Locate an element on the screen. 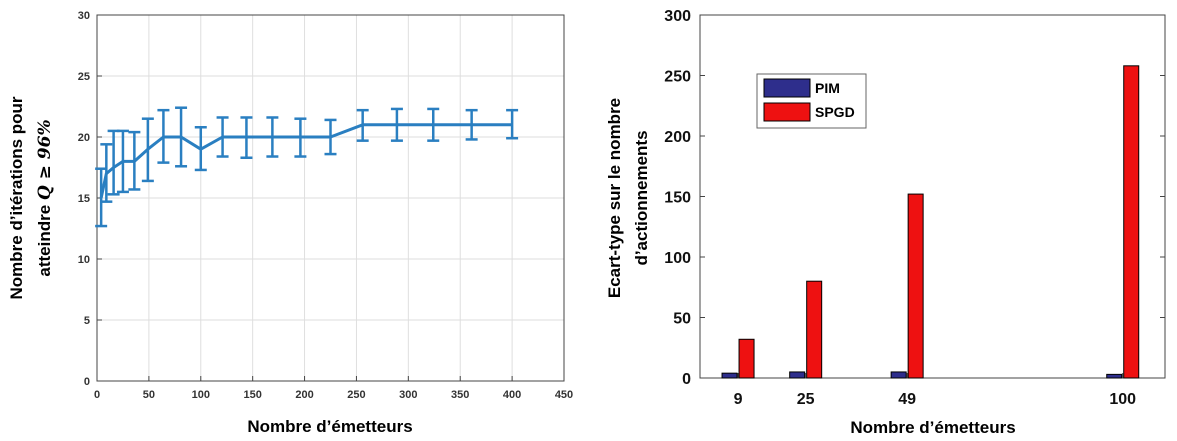 The height and width of the screenshot is (441, 1177). left-x-tick-label: 250 is located at coordinates (356, 395).